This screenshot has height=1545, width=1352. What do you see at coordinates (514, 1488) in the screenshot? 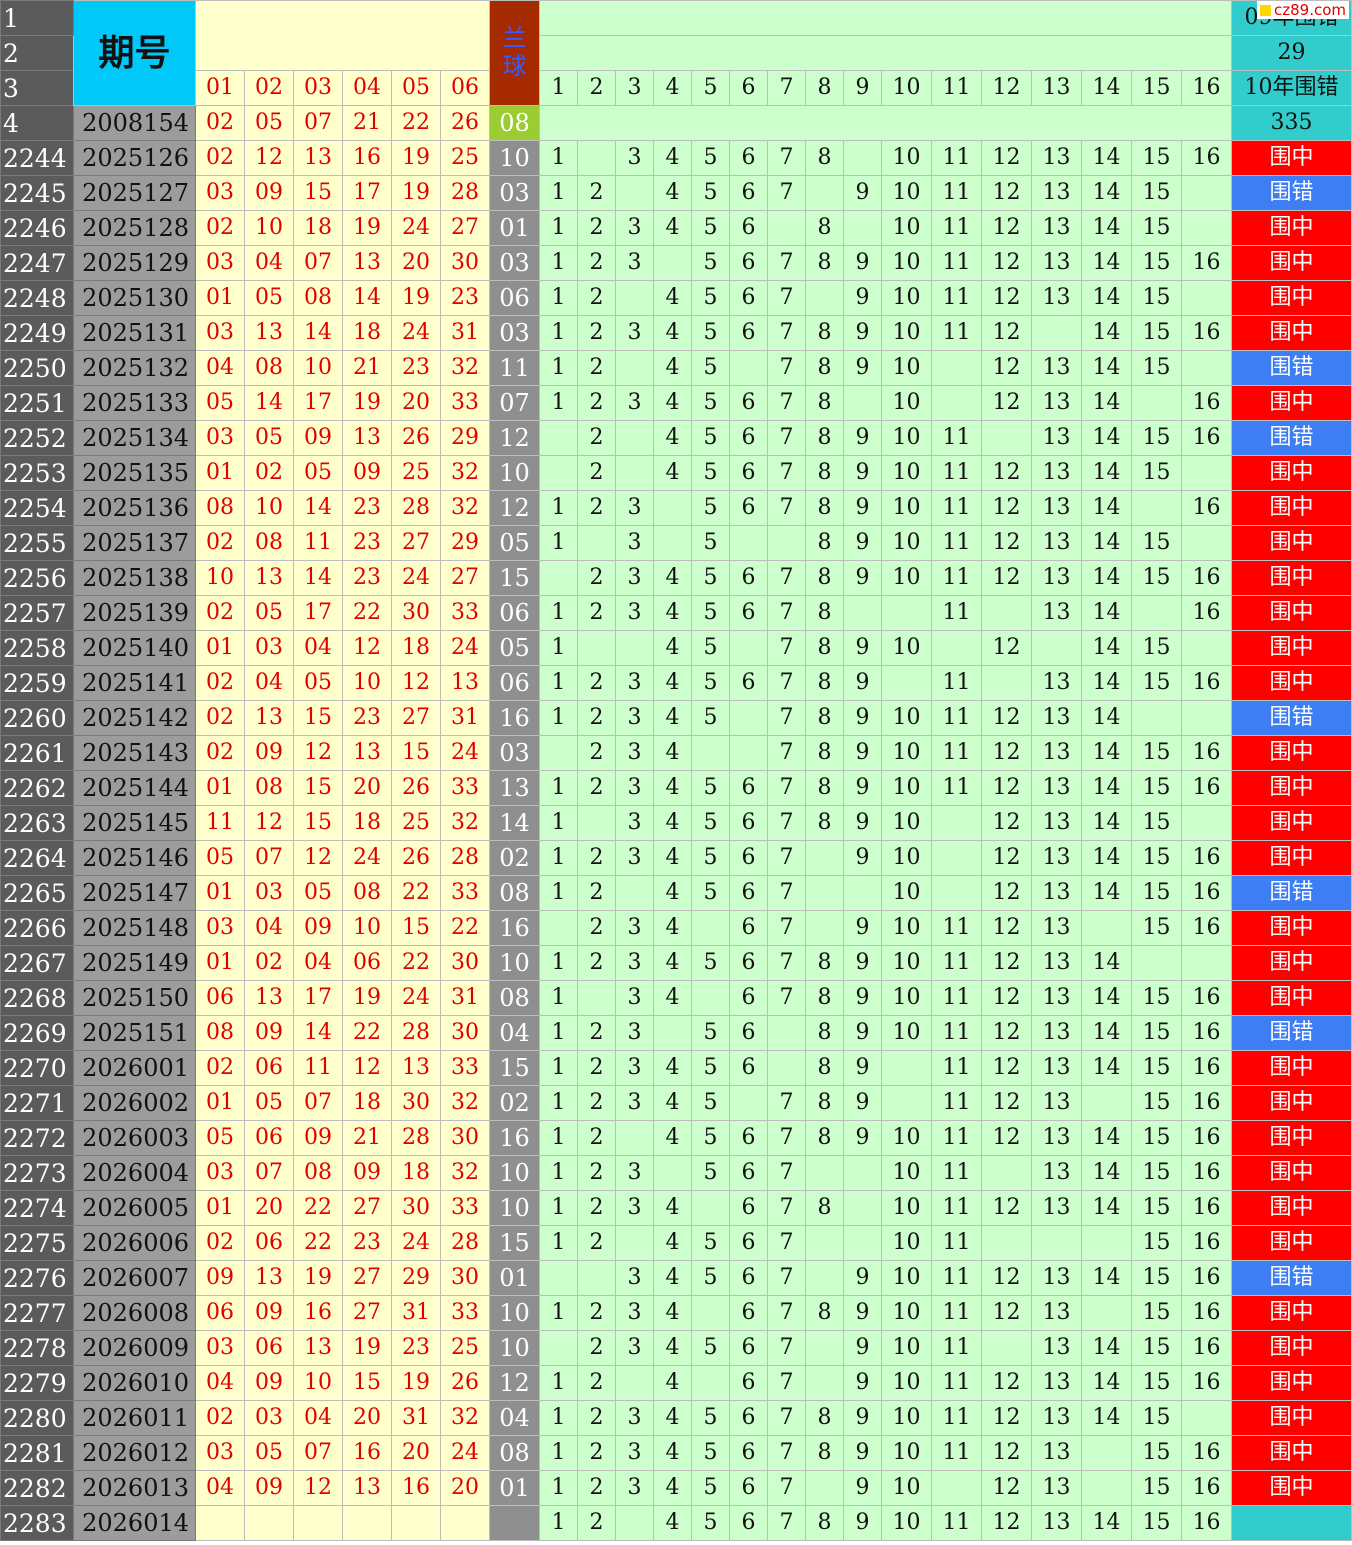
I see `blue-ball-cell: 01` at bounding box center [514, 1488].